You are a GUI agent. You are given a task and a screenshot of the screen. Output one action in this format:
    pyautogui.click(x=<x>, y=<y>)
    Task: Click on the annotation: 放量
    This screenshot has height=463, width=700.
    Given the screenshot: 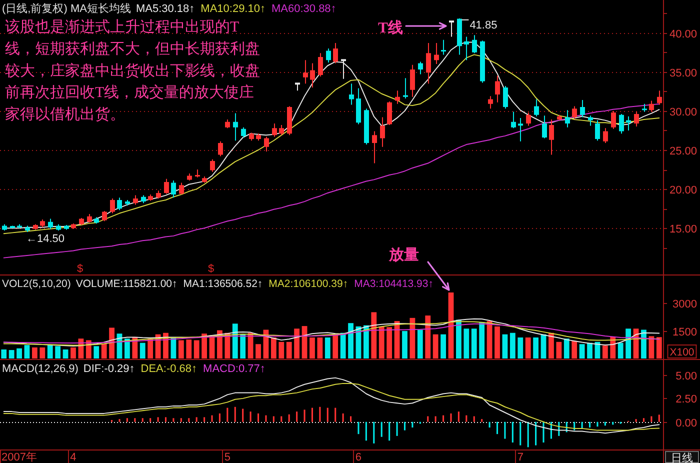 What is the action you would take?
    pyautogui.click(x=403, y=255)
    